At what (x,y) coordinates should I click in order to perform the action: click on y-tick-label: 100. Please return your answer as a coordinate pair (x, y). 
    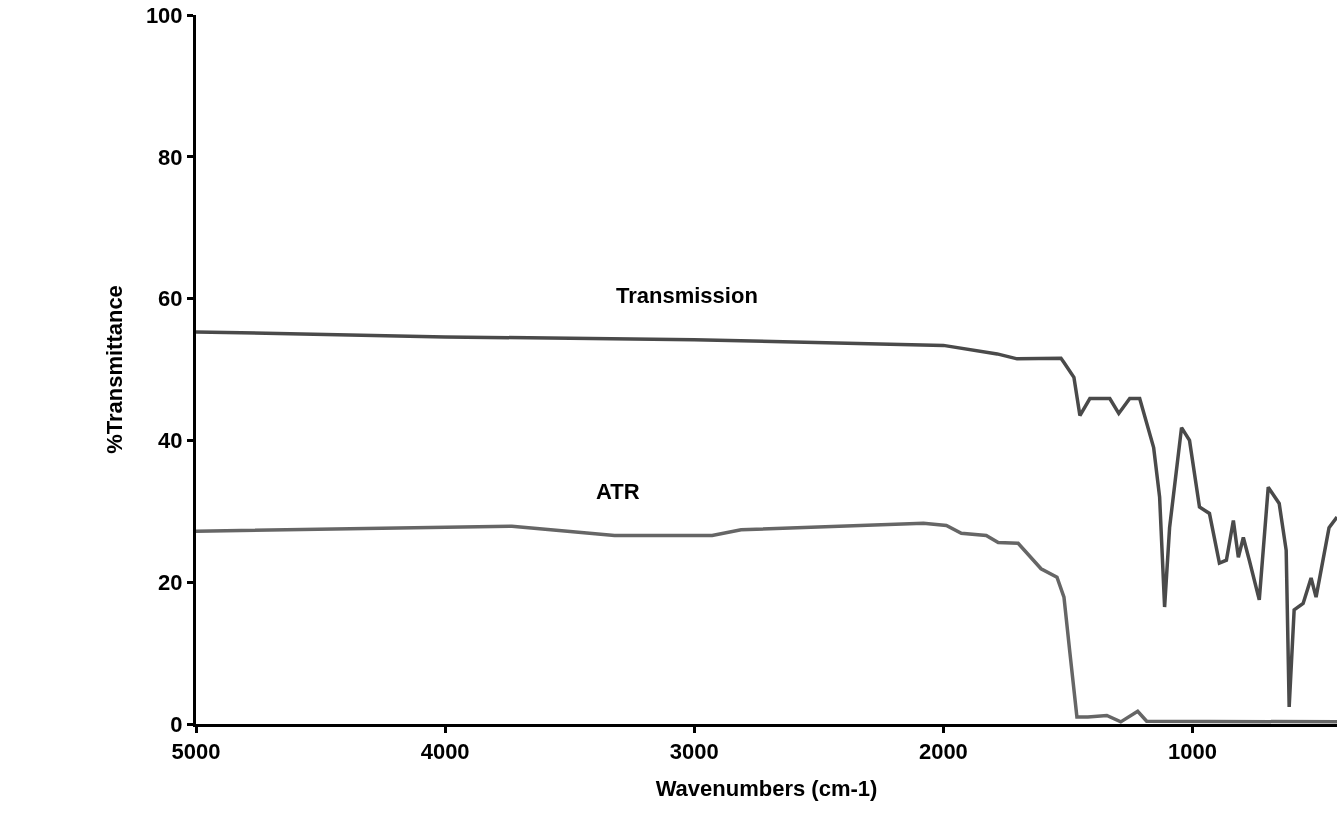
    Looking at the image, I should click on (164, 15).